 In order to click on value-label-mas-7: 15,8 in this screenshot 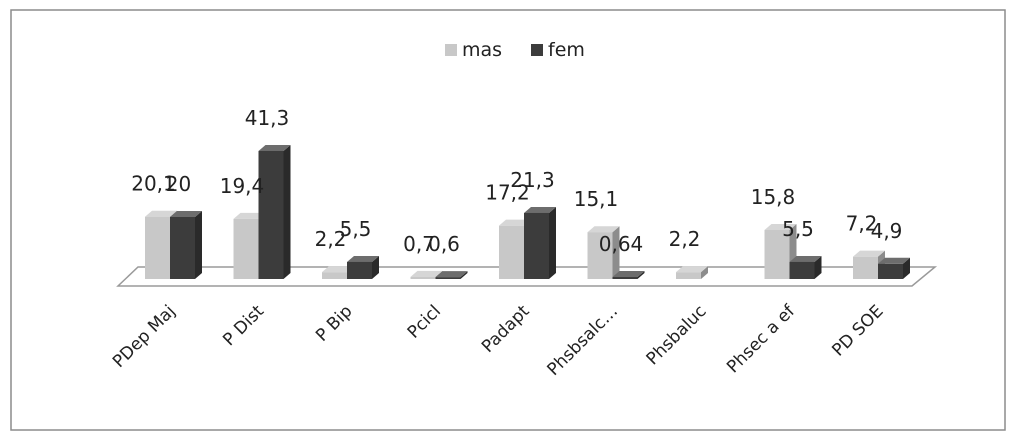, I will do `click(773, 197)`.